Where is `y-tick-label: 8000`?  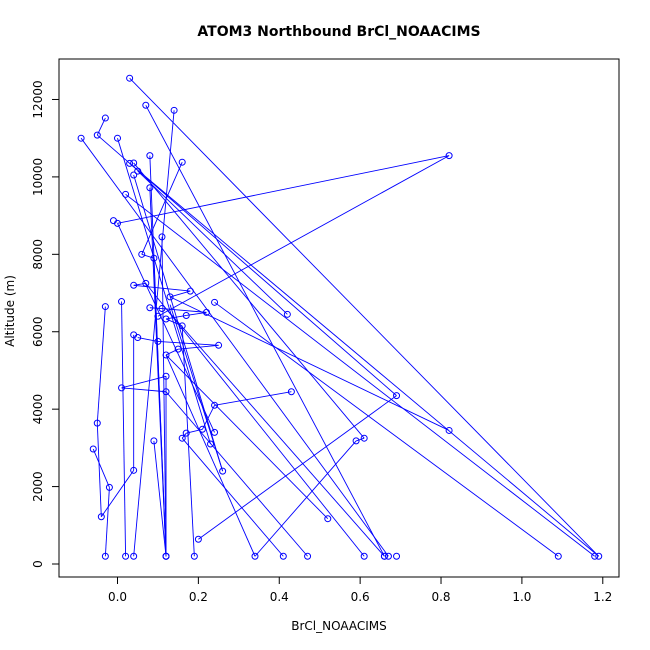
y-tick-label: 8000 is located at coordinates (38, 254).